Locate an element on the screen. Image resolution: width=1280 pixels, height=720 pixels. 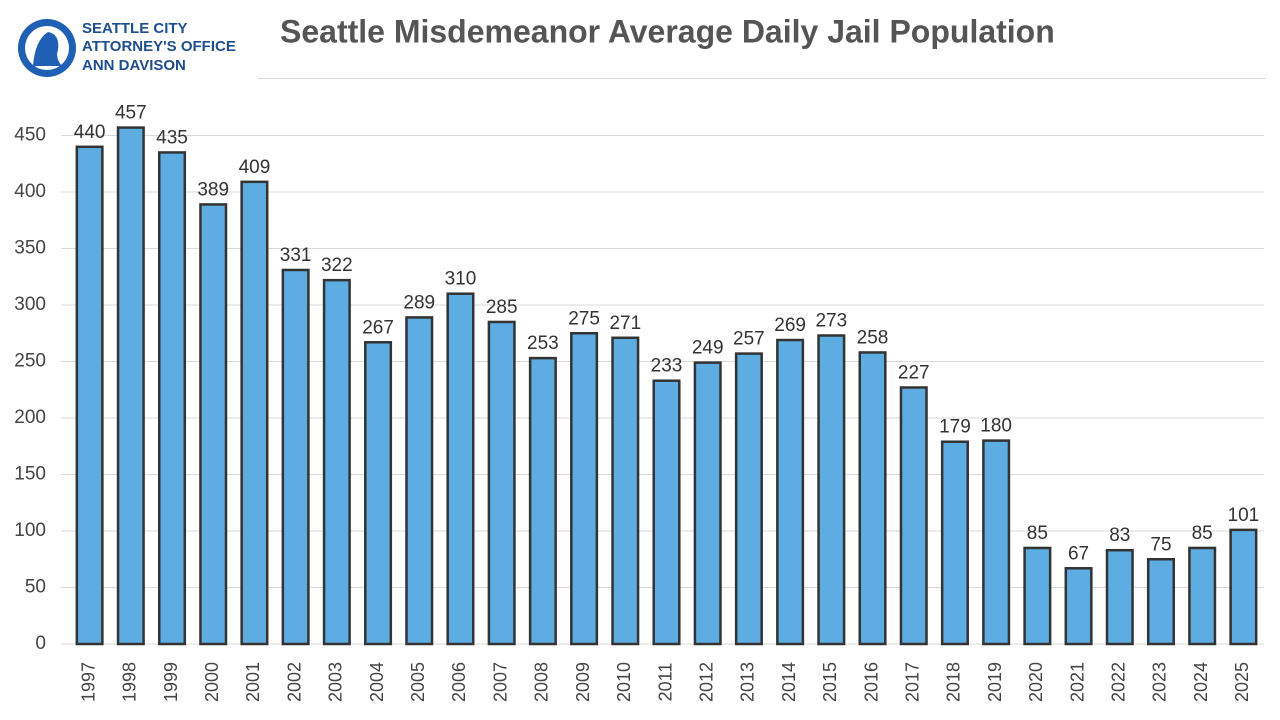
data-label: 389 is located at coordinates (213, 189).